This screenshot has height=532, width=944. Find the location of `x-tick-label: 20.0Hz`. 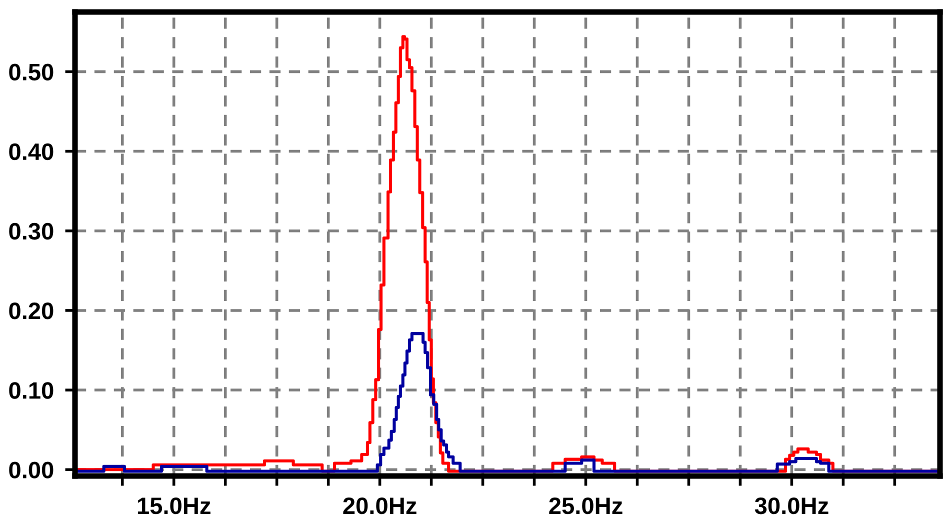

x-tick-label: 20.0Hz is located at coordinates (379, 505).